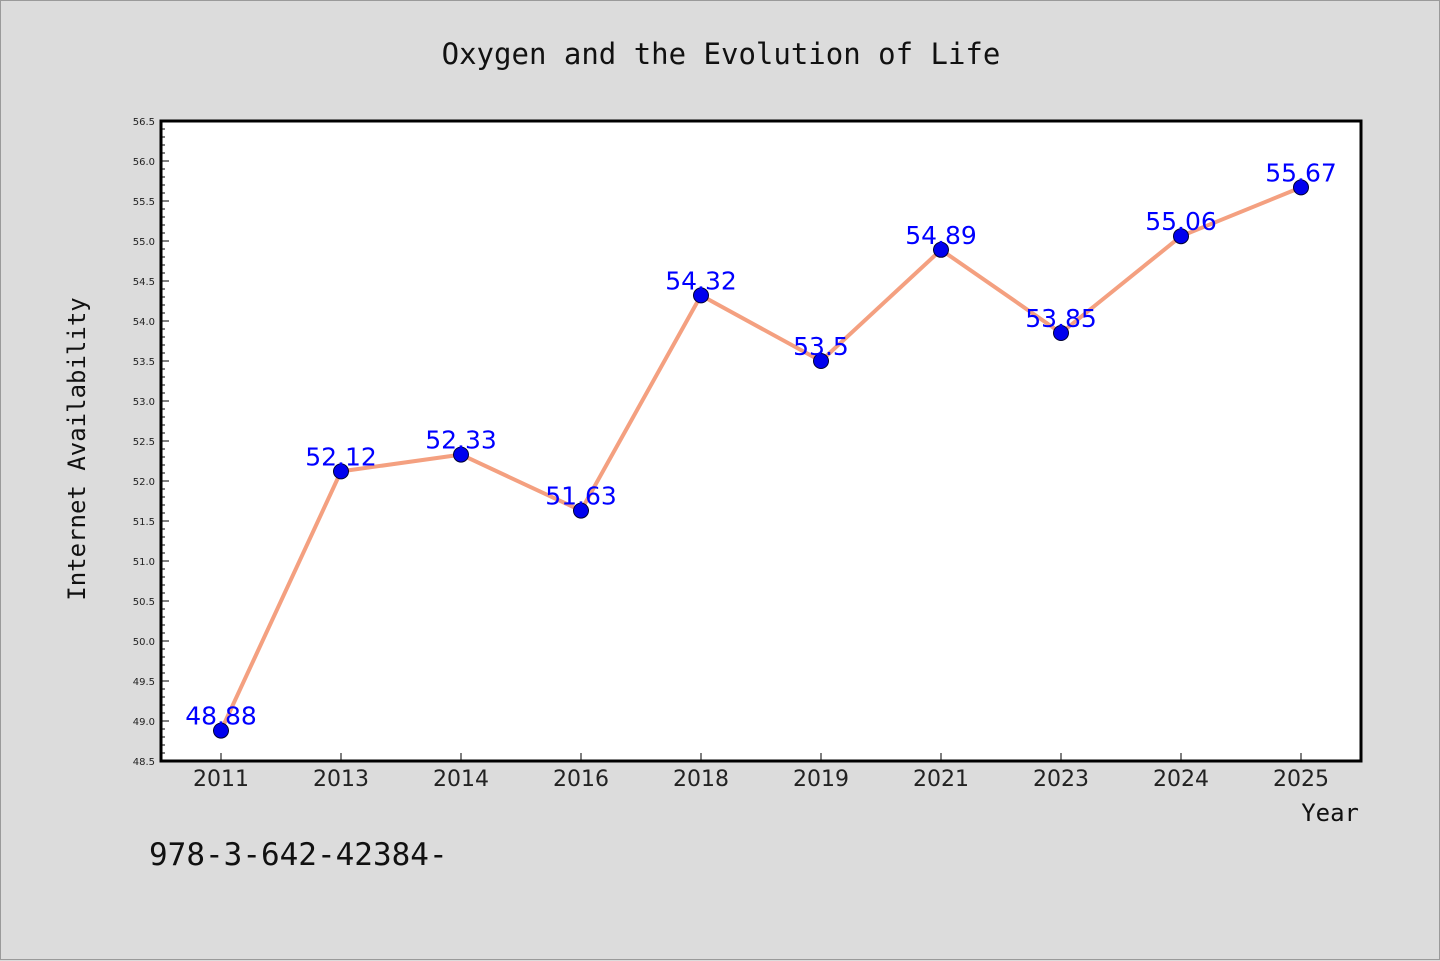  Describe the element at coordinates (144, 562) in the screenshot. I see `y-tick-label: 51.0` at that location.